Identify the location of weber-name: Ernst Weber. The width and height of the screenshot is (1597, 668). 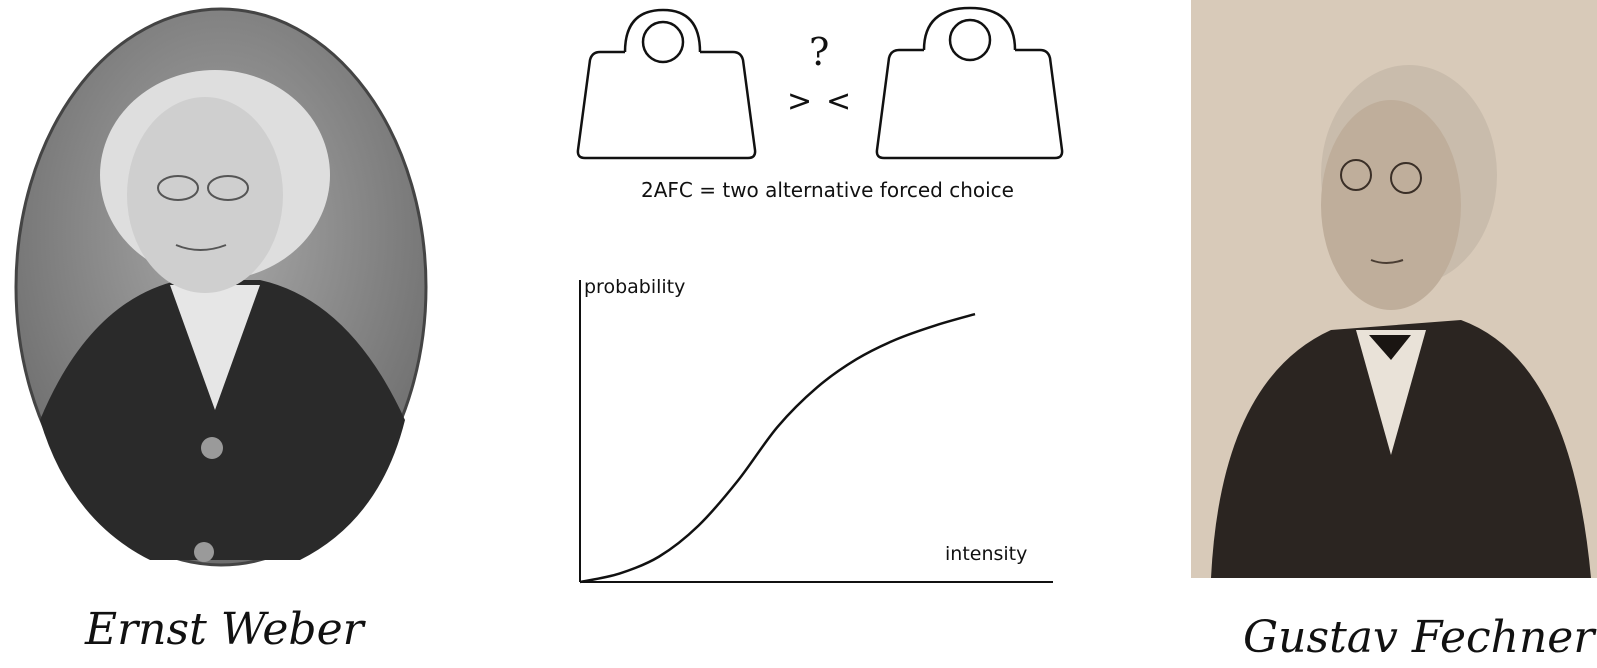
(224, 629).